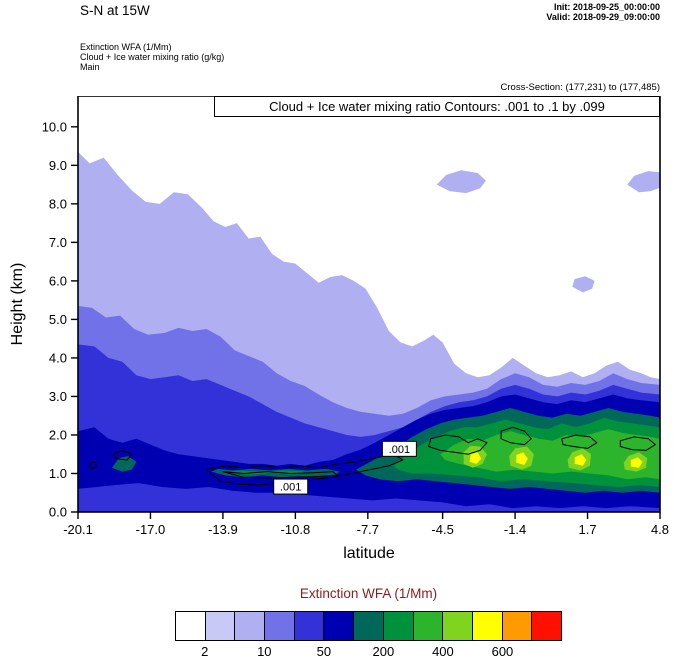  Describe the element at coordinates (58, 165) in the screenshot. I see `y-tick-label: 9.0` at that location.